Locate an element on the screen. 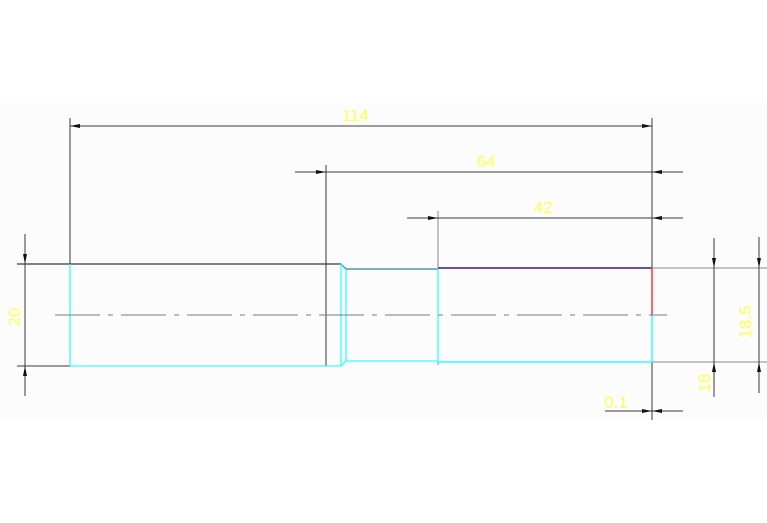 The height and width of the screenshot is (523, 767). dim-label-18: 18 is located at coordinates (704, 383).